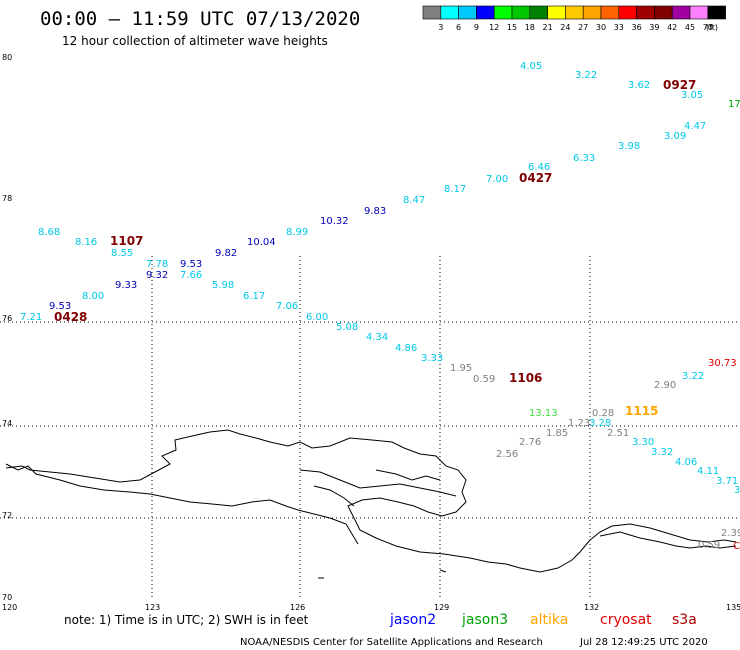  Describe the element at coordinates (7, 597) in the screenshot. I see `lat-label-70: 70` at that location.